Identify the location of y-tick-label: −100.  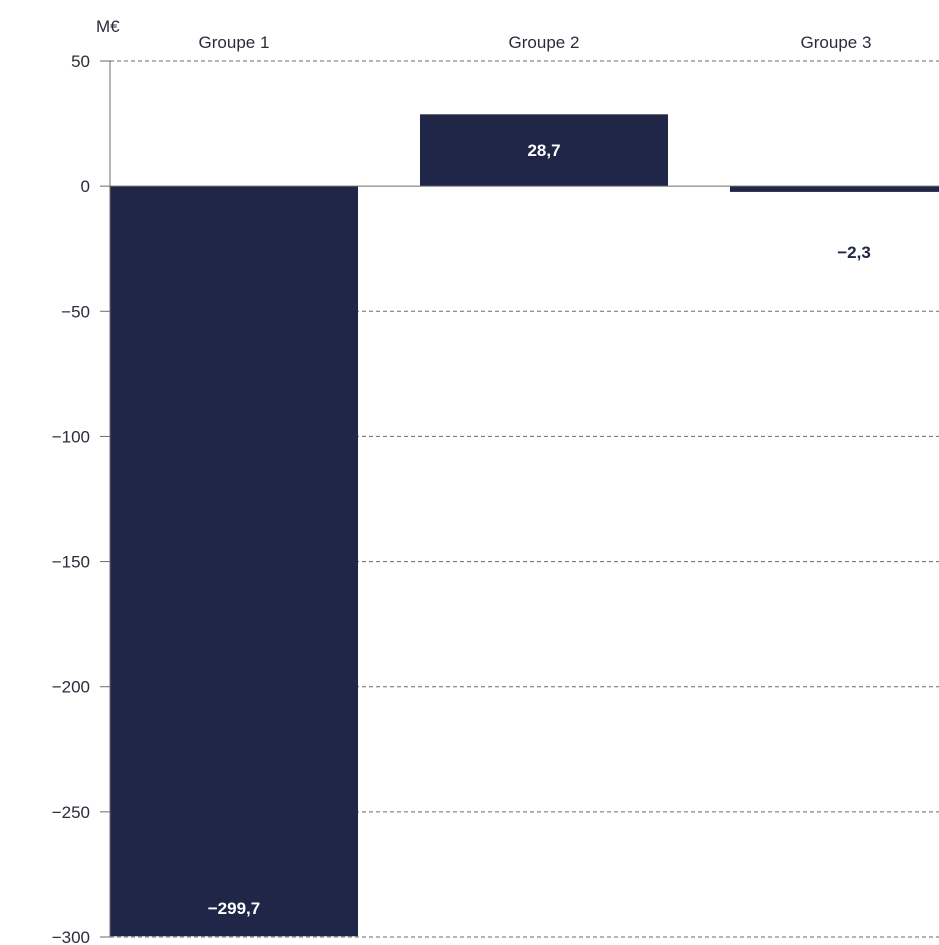
(71, 436).